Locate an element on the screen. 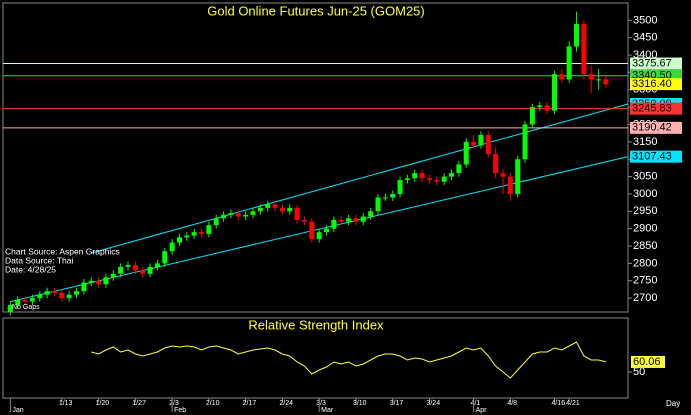 This screenshot has width=691, height=415. x-tick-label: 3/10 is located at coordinates (360, 403).